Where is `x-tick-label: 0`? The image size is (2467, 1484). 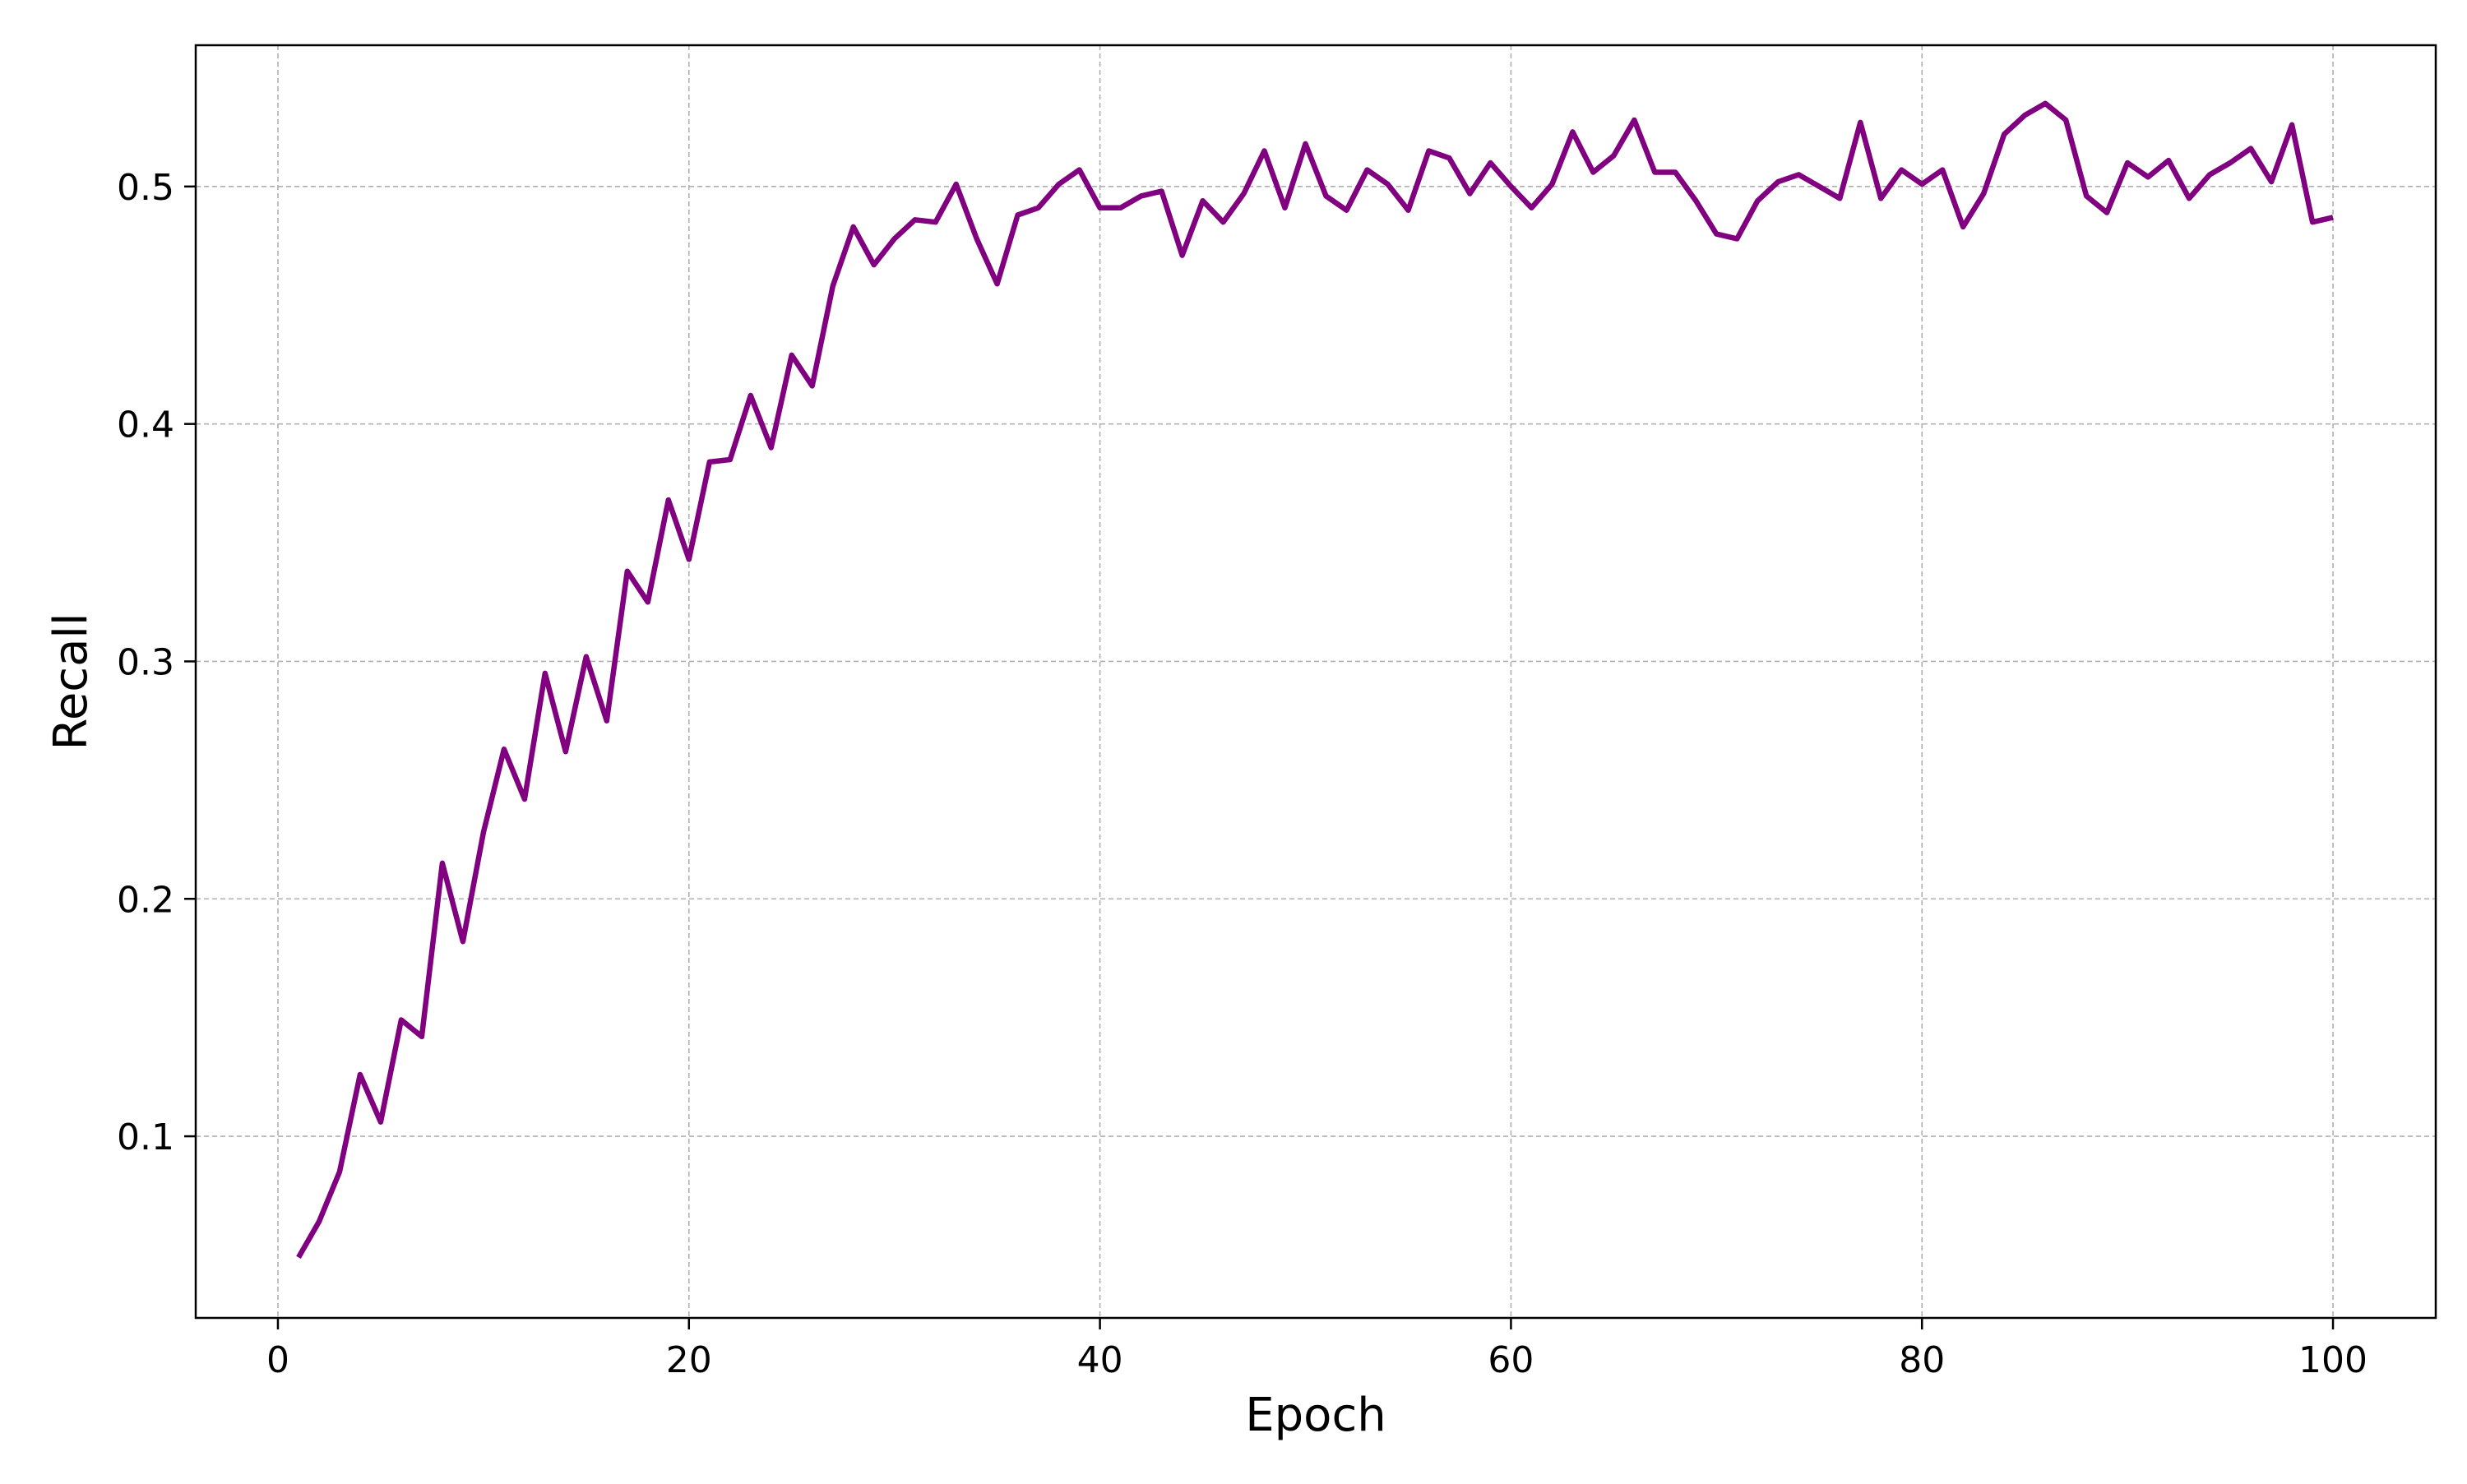 x-tick-label: 0 is located at coordinates (277, 1360).